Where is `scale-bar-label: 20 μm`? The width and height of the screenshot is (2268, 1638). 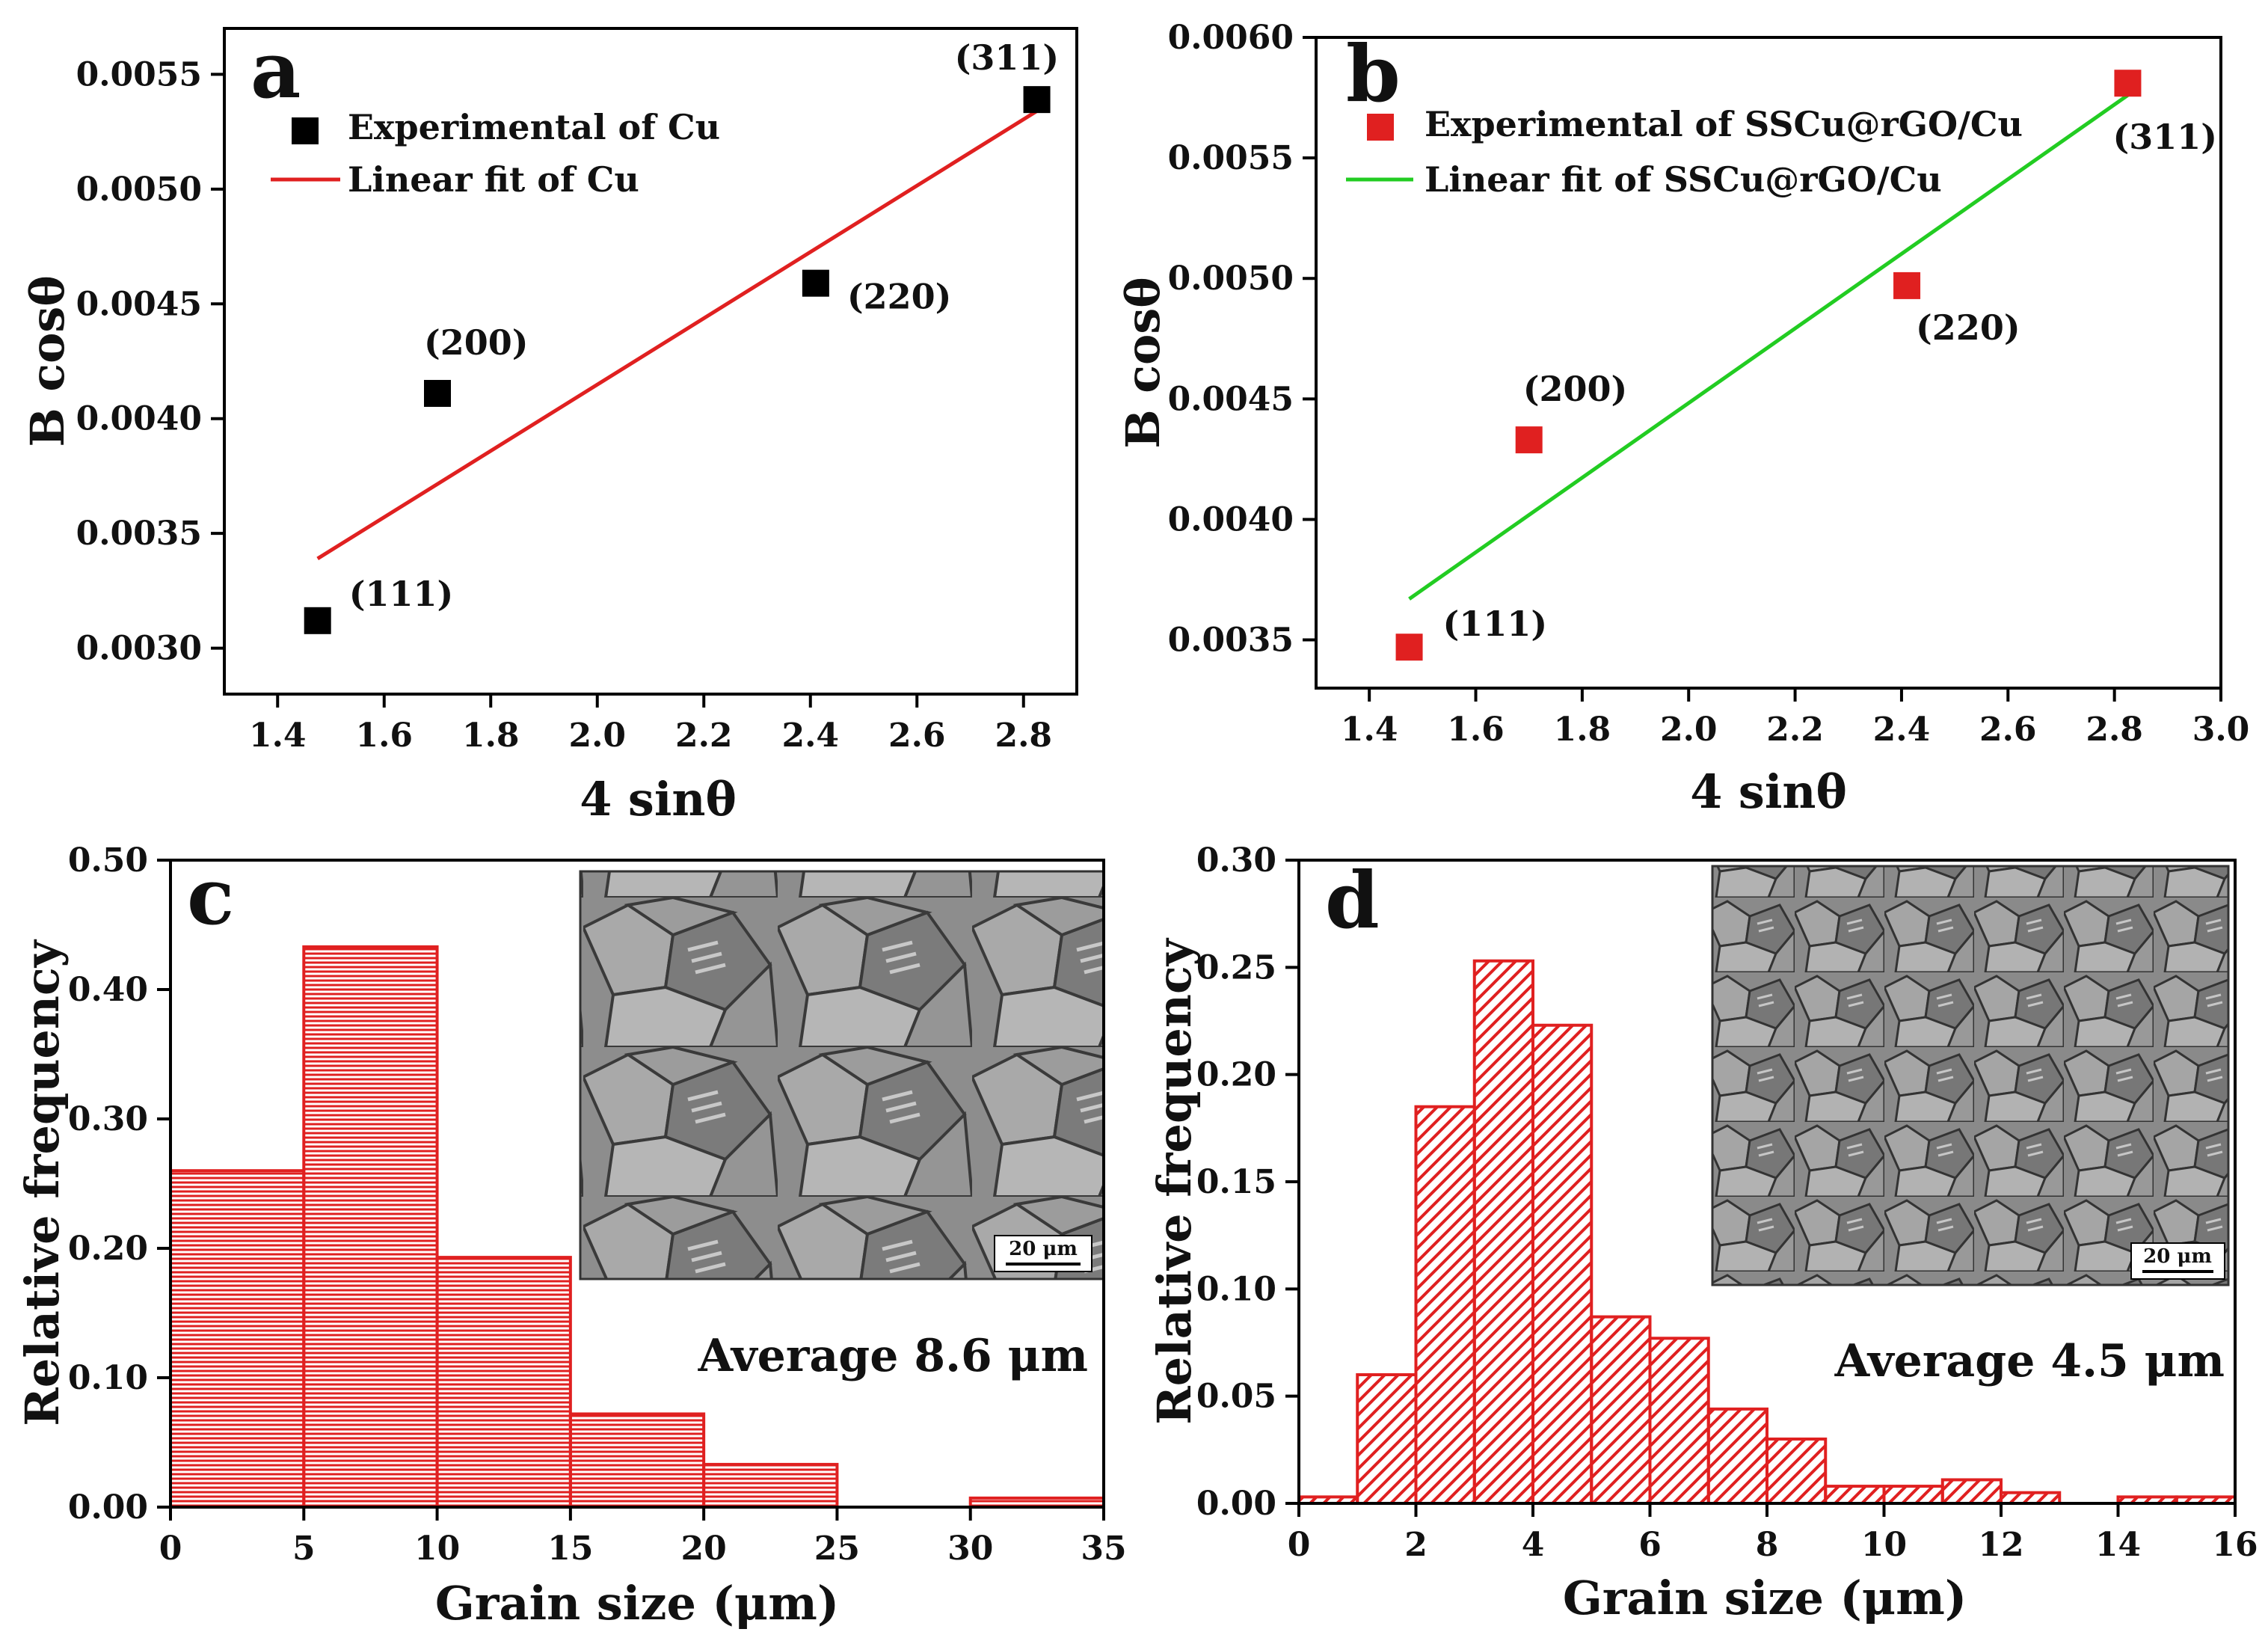
scale-bar-label: 20 μm is located at coordinates (2177, 1256).